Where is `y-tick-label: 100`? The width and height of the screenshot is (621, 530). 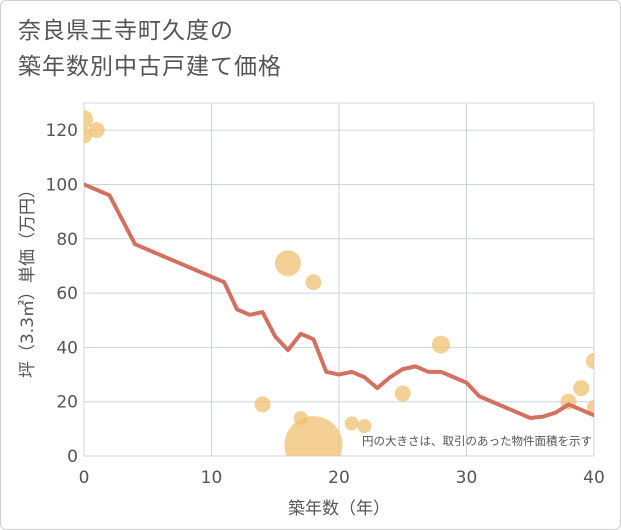 y-tick-label: 100 is located at coordinates (62, 185).